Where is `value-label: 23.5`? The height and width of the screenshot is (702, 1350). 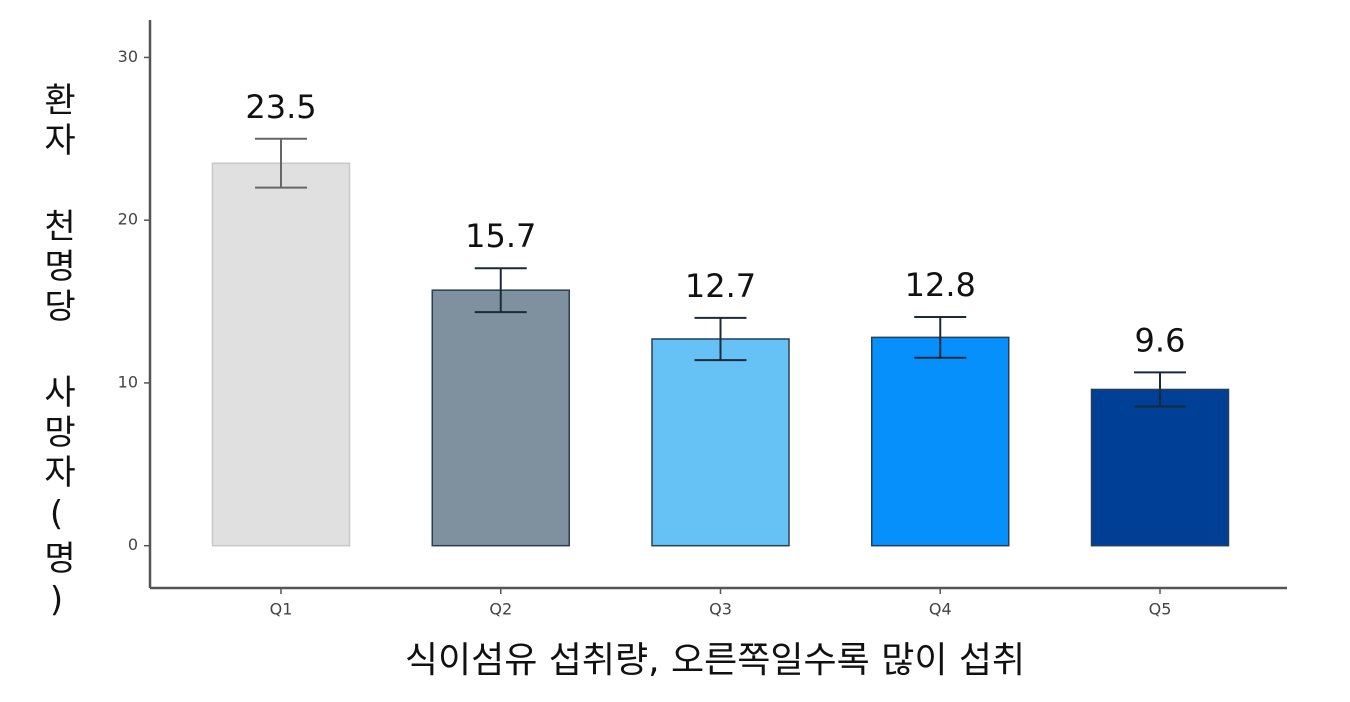
value-label: 23.5 is located at coordinates (280, 107).